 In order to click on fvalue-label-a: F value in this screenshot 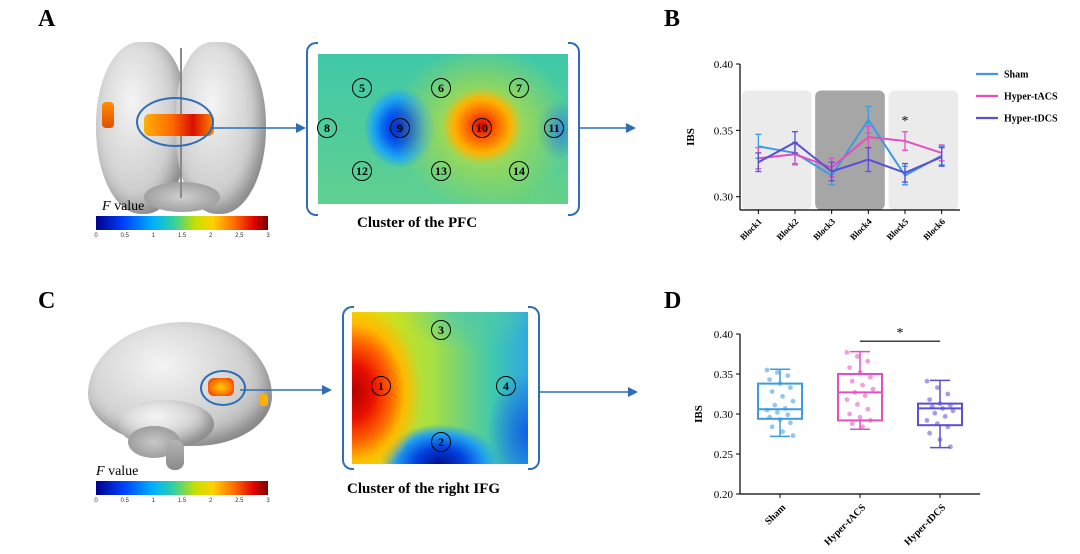, I will do `click(123, 206)`.